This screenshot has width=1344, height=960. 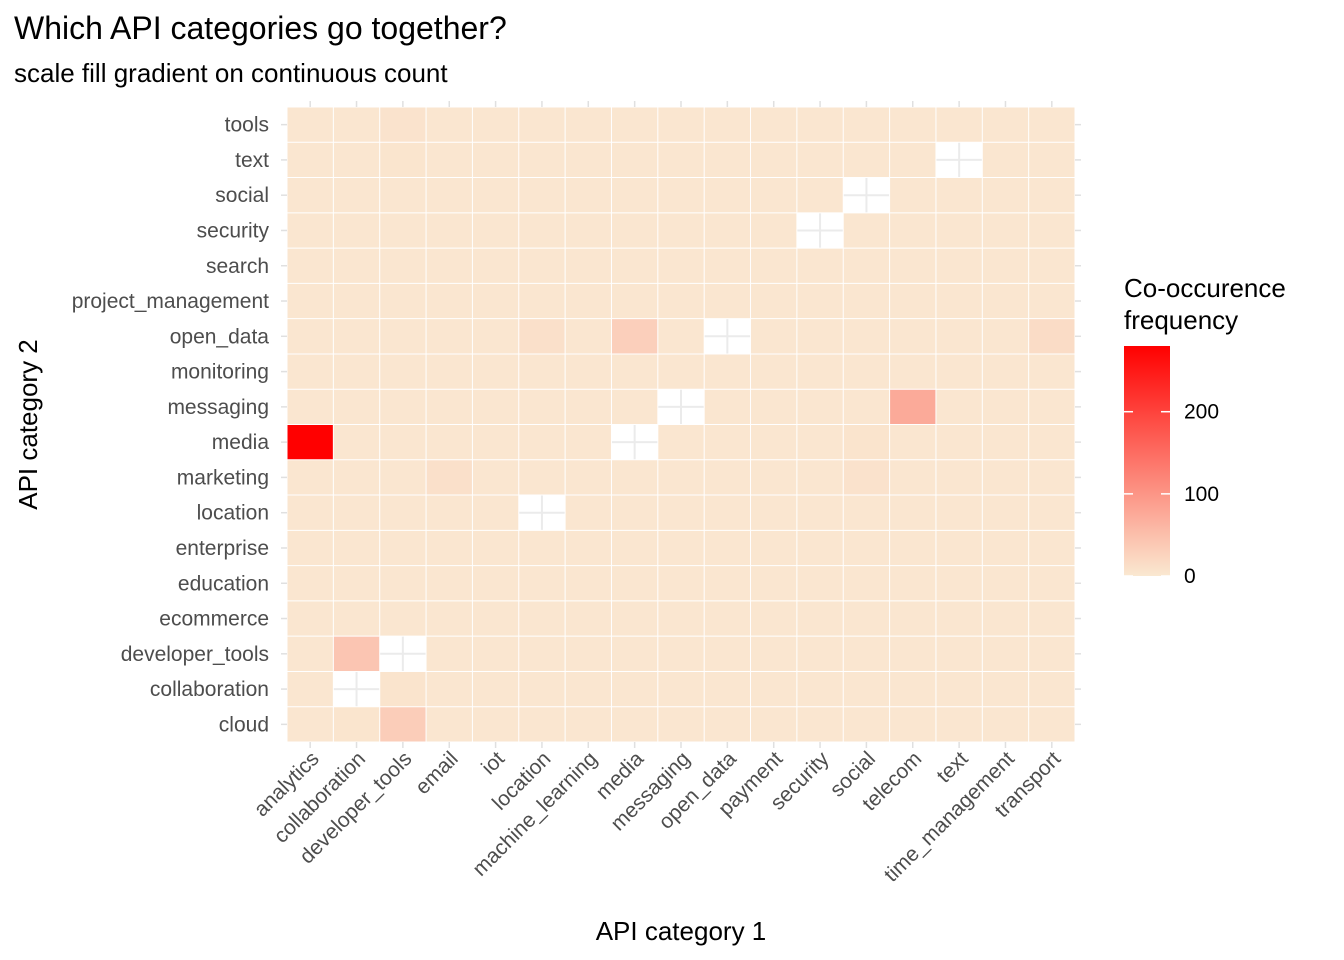 What do you see at coordinates (820, 548) in the screenshot?
I see `cell-security-enterprise` at bounding box center [820, 548].